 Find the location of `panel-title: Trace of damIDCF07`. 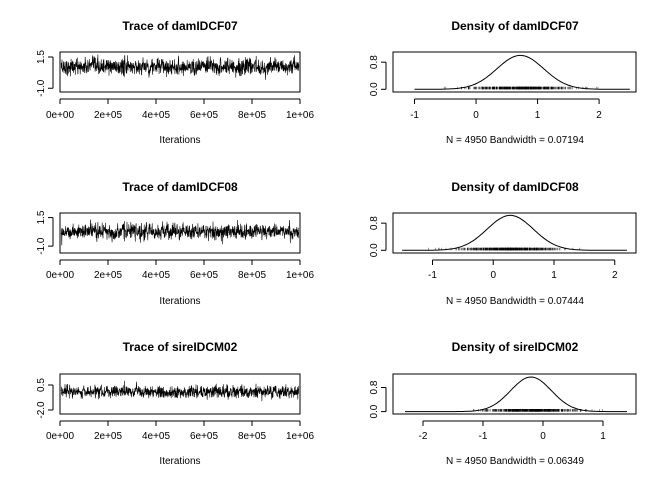

panel-title: Trace of damIDCF07 is located at coordinates (180, 26).